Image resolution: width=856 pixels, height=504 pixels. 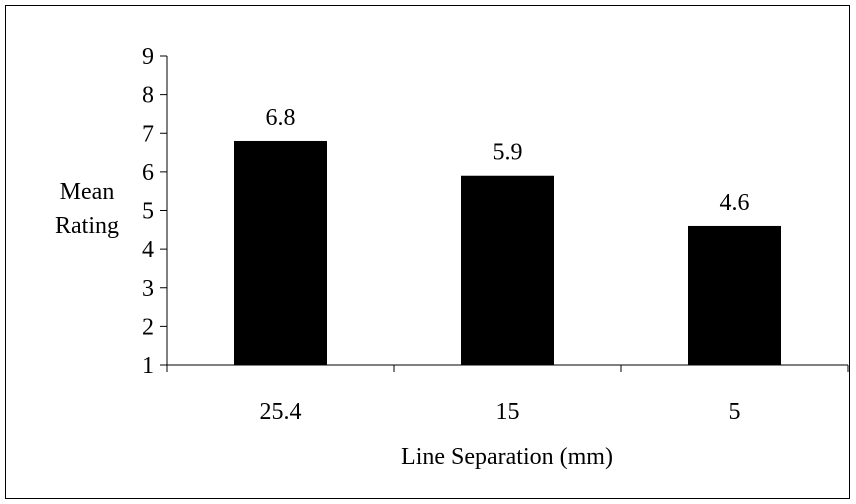 I want to click on y-tick-label-7: 8, so click(x=148, y=96).